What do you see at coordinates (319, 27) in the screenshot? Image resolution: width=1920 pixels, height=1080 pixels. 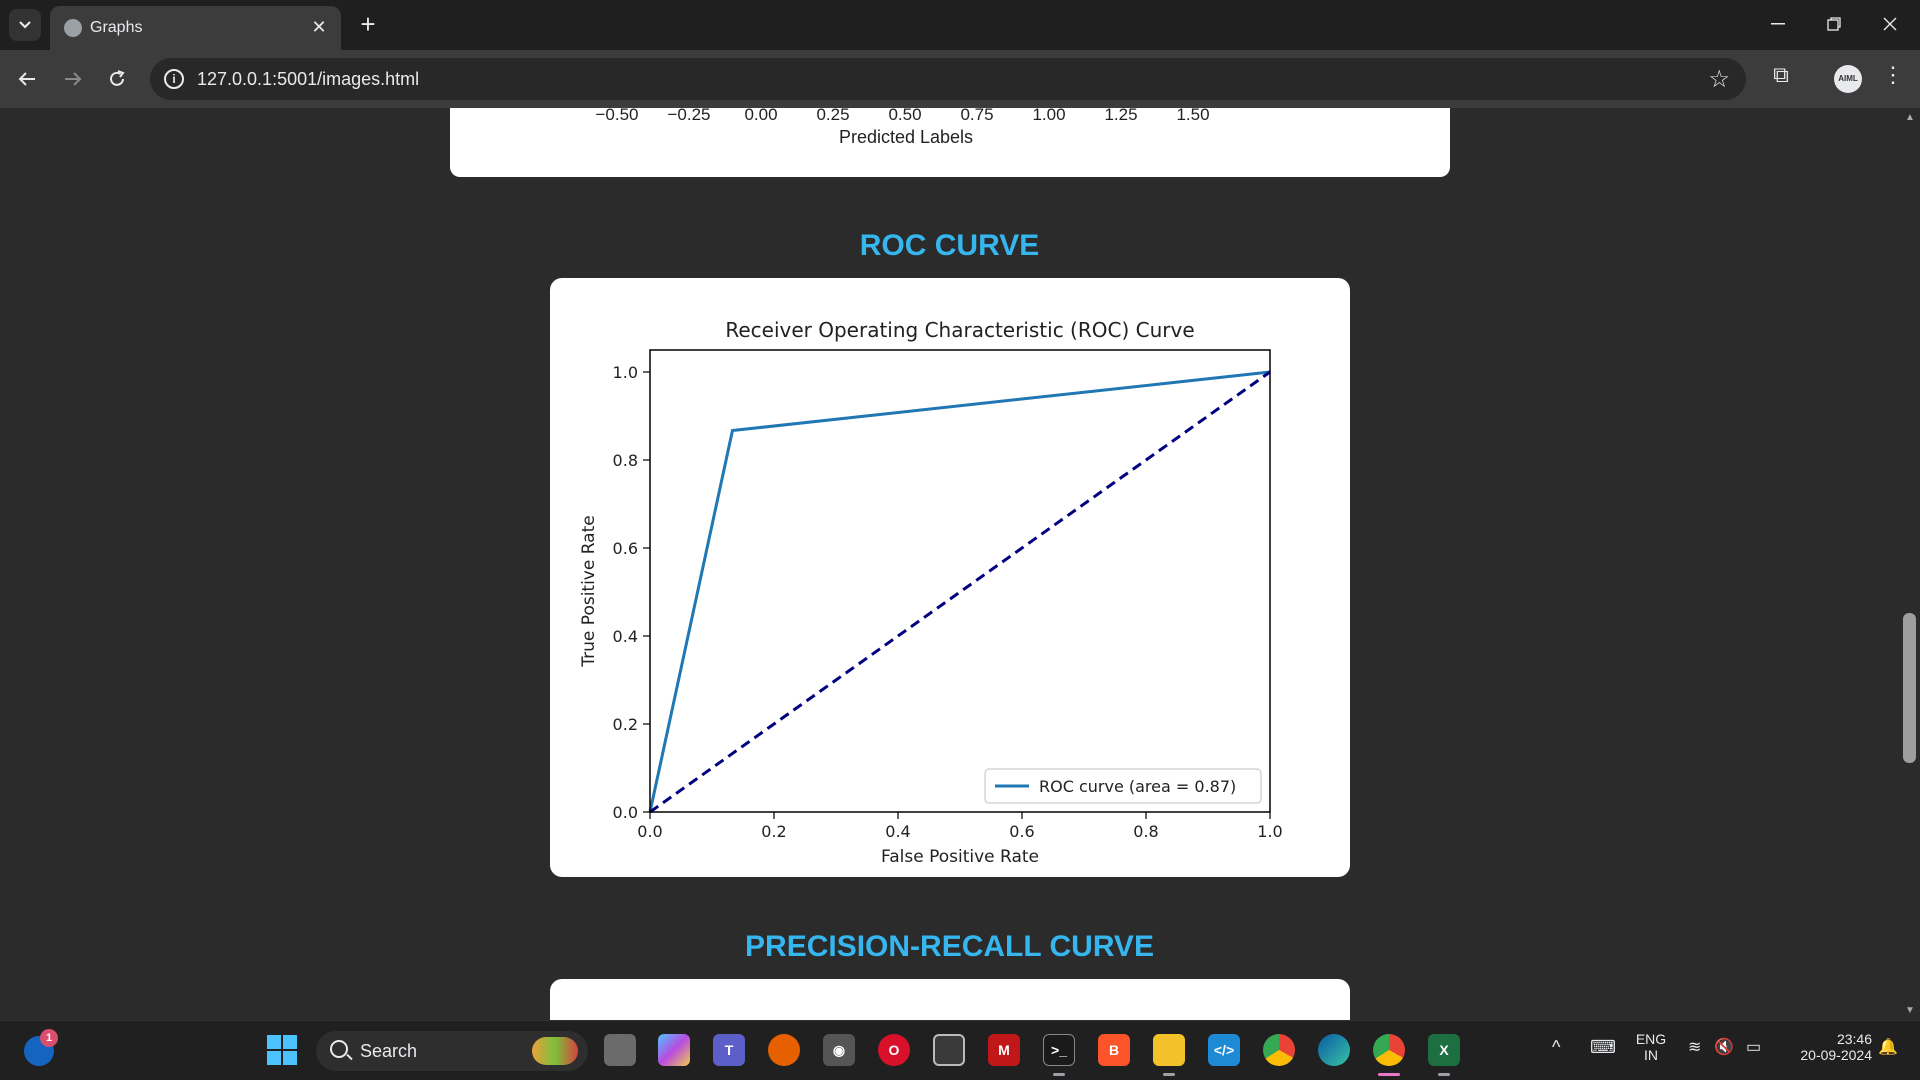 I see `close-tab-icon: ✕` at bounding box center [319, 27].